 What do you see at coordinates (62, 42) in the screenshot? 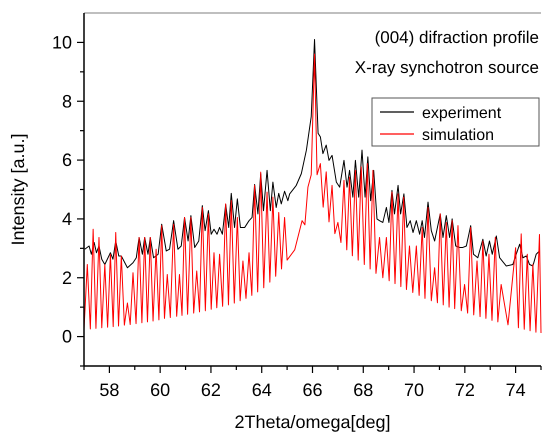
I see `y-tick-label: 10` at bounding box center [62, 42].